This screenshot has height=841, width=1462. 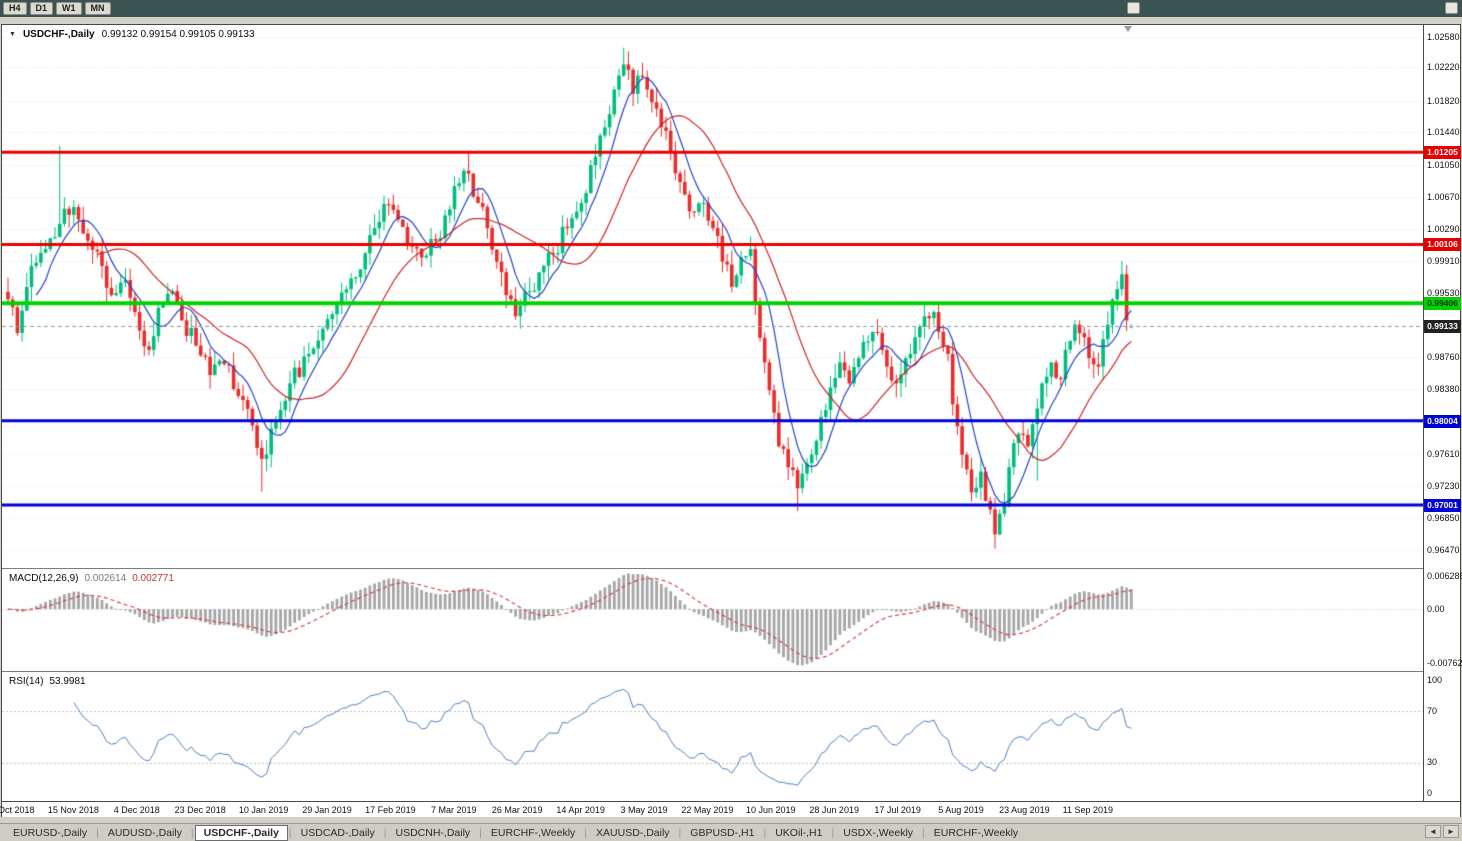 I want to click on macd-value-main: 0.002614, so click(x=105, y=578).